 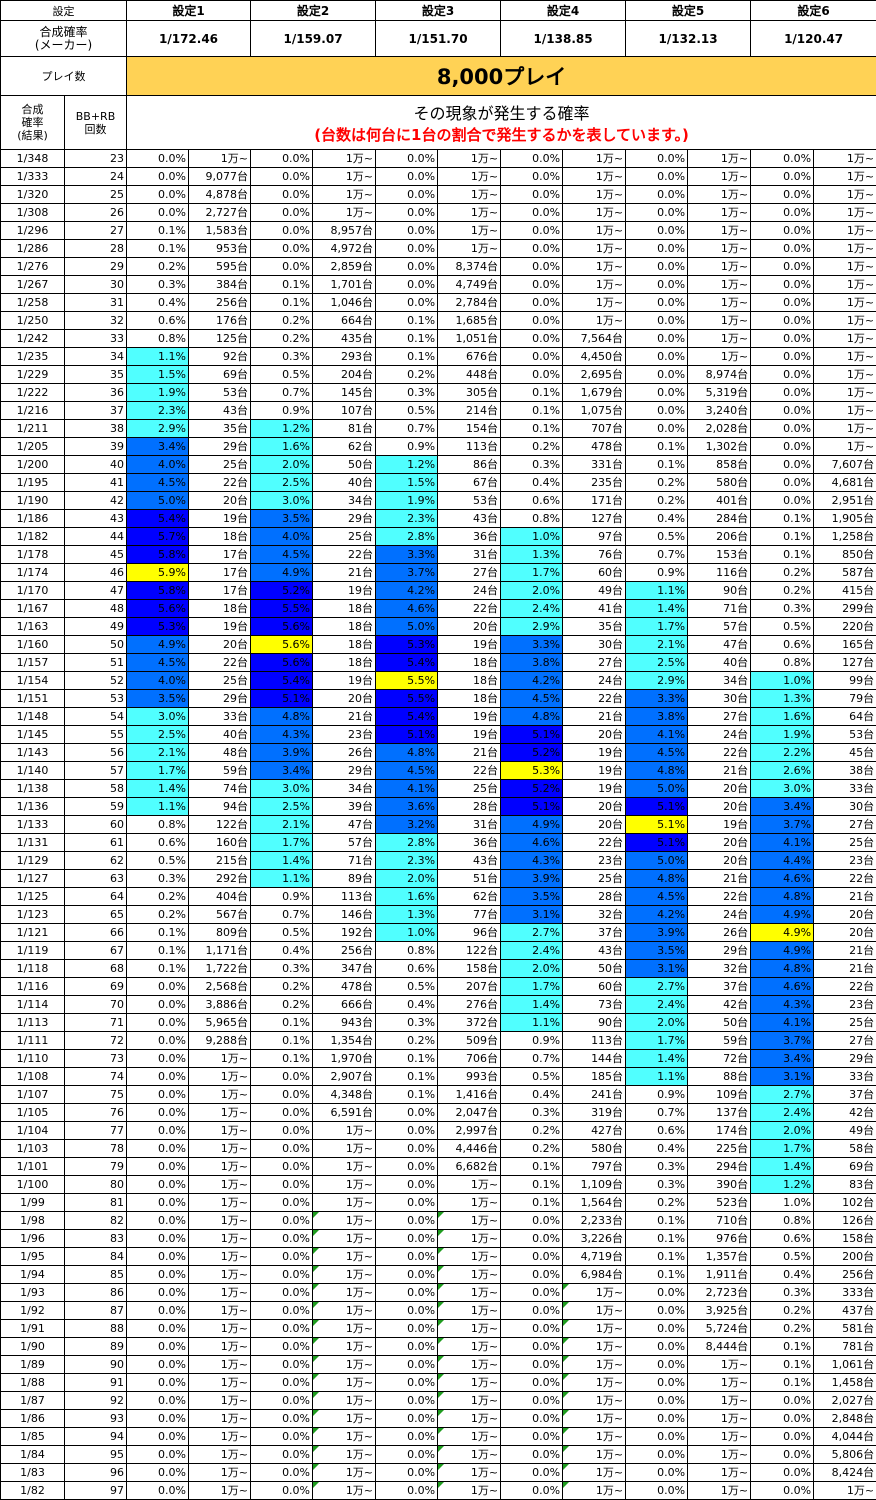 What do you see at coordinates (845, 807) in the screenshot?
I see `setting-6-machine-ratio: 30台` at bounding box center [845, 807].